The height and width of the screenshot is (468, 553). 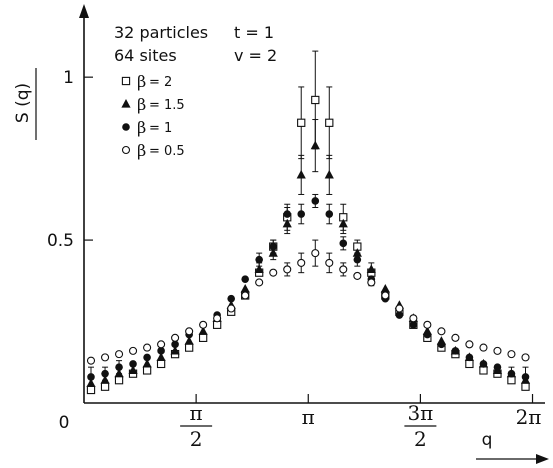 I want to click on x-tick-label: 0, so click(x=64, y=423).